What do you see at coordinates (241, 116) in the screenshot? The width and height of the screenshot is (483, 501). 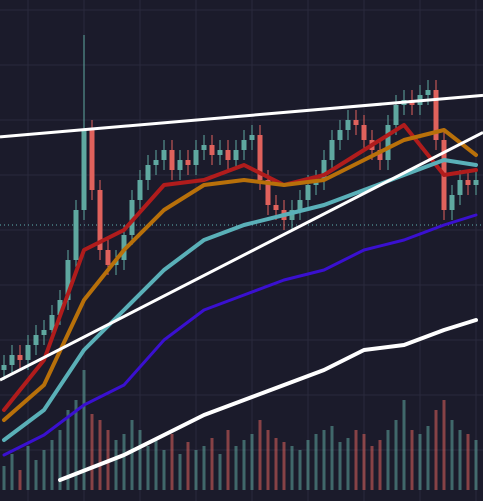 I see `trendline` at bounding box center [241, 116].